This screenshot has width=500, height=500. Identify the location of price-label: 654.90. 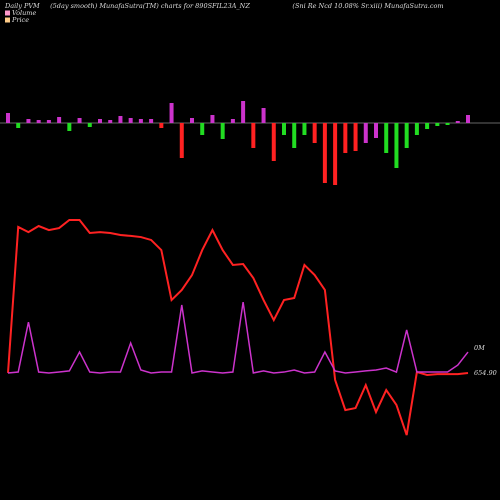
(485, 373).